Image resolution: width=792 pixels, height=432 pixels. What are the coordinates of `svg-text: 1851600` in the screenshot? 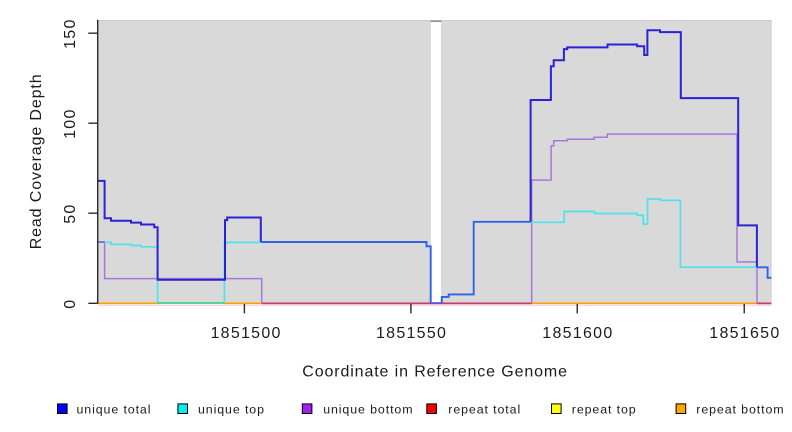 It's located at (577, 333).